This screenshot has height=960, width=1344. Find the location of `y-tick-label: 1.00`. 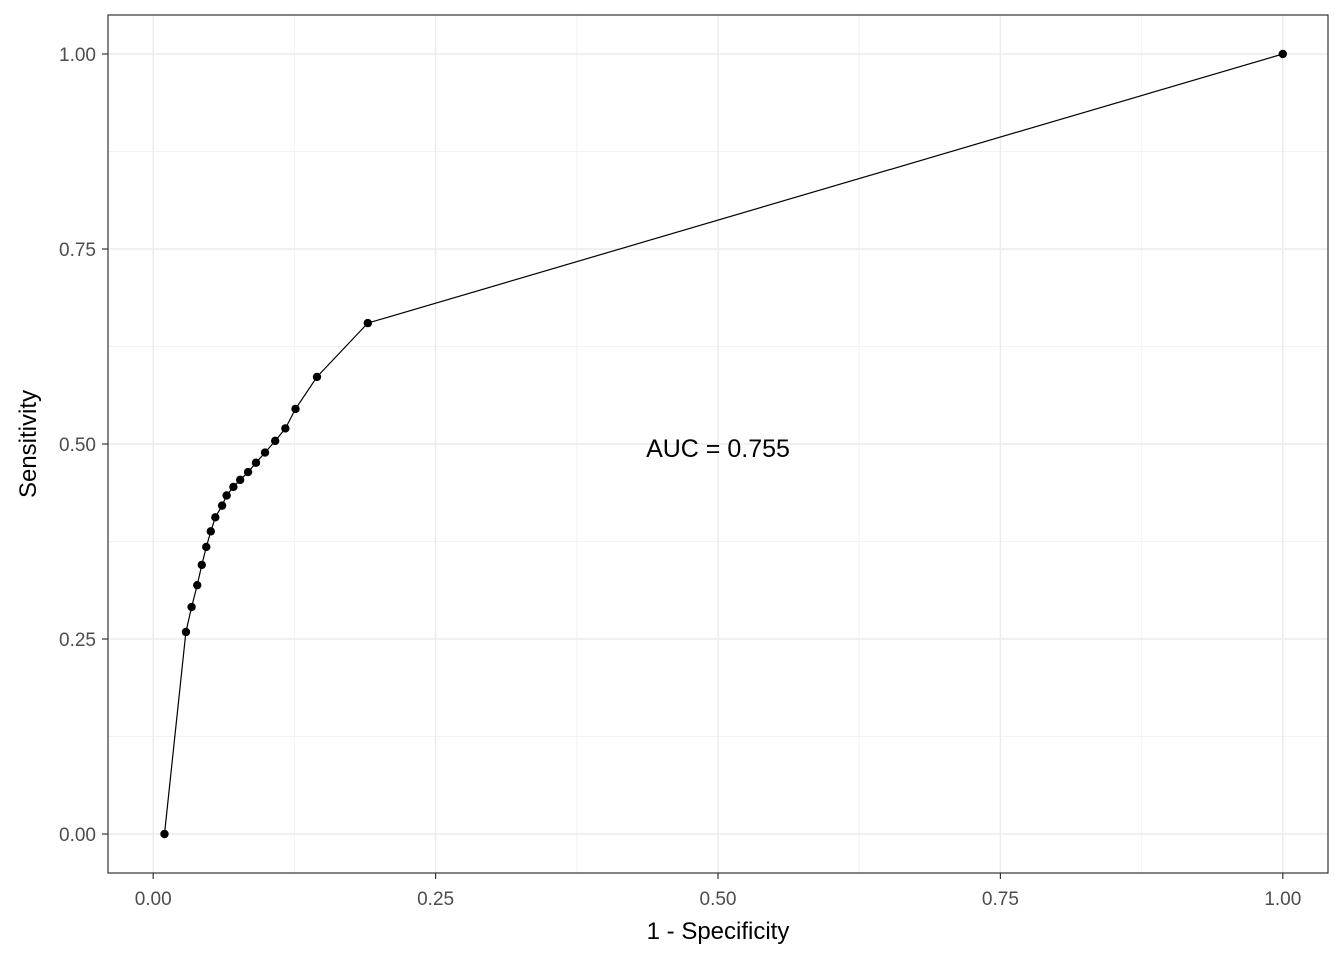

y-tick-label: 1.00 is located at coordinates (77, 55).